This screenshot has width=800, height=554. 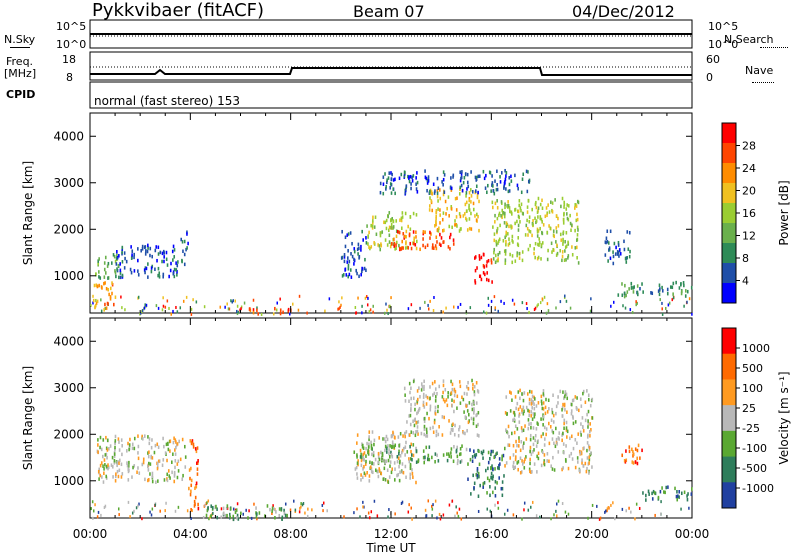 I want to click on colorbar-tick-label: 8, so click(x=745, y=258).